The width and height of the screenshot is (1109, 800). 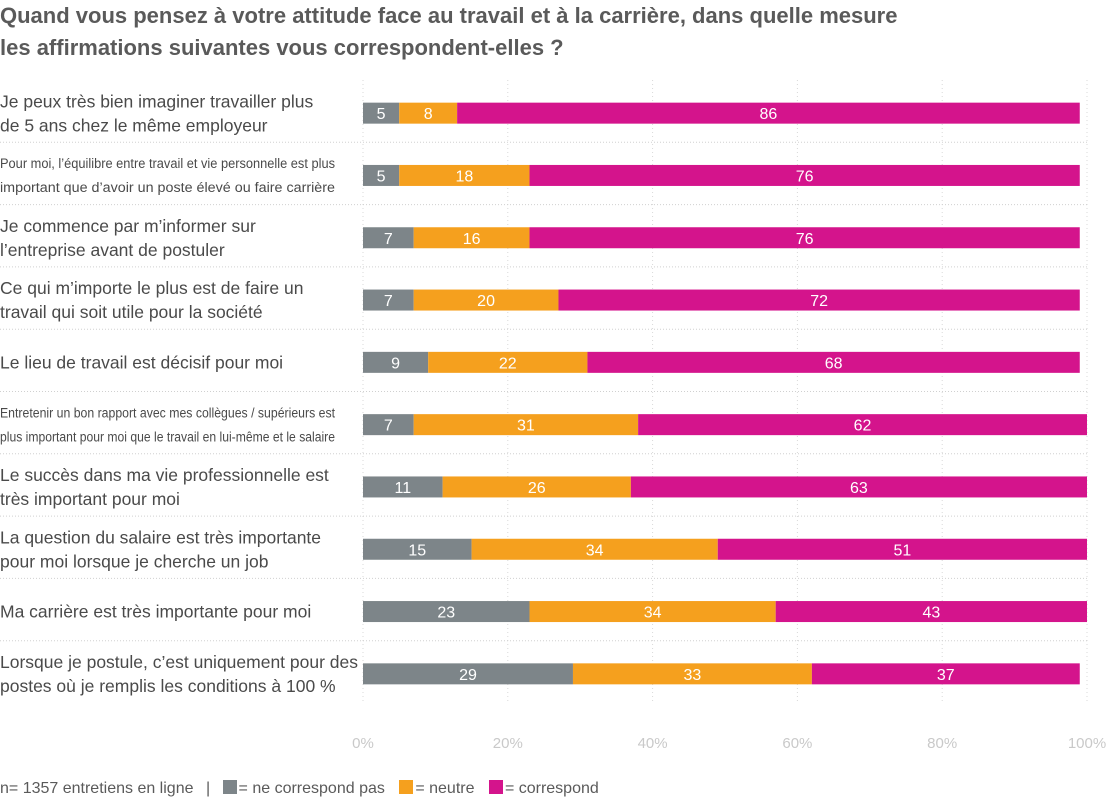 I want to click on x-tick-label: 100%, so click(x=1087, y=743).